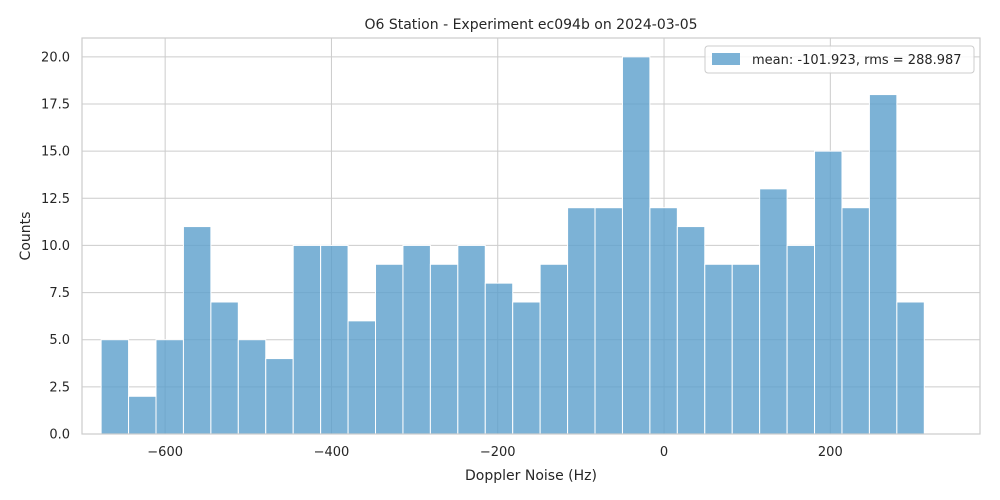 The width and height of the screenshot is (1000, 500). Describe the element at coordinates (55, 199) in the screenshot. I see `y-tick-label: 12.5` at that location.